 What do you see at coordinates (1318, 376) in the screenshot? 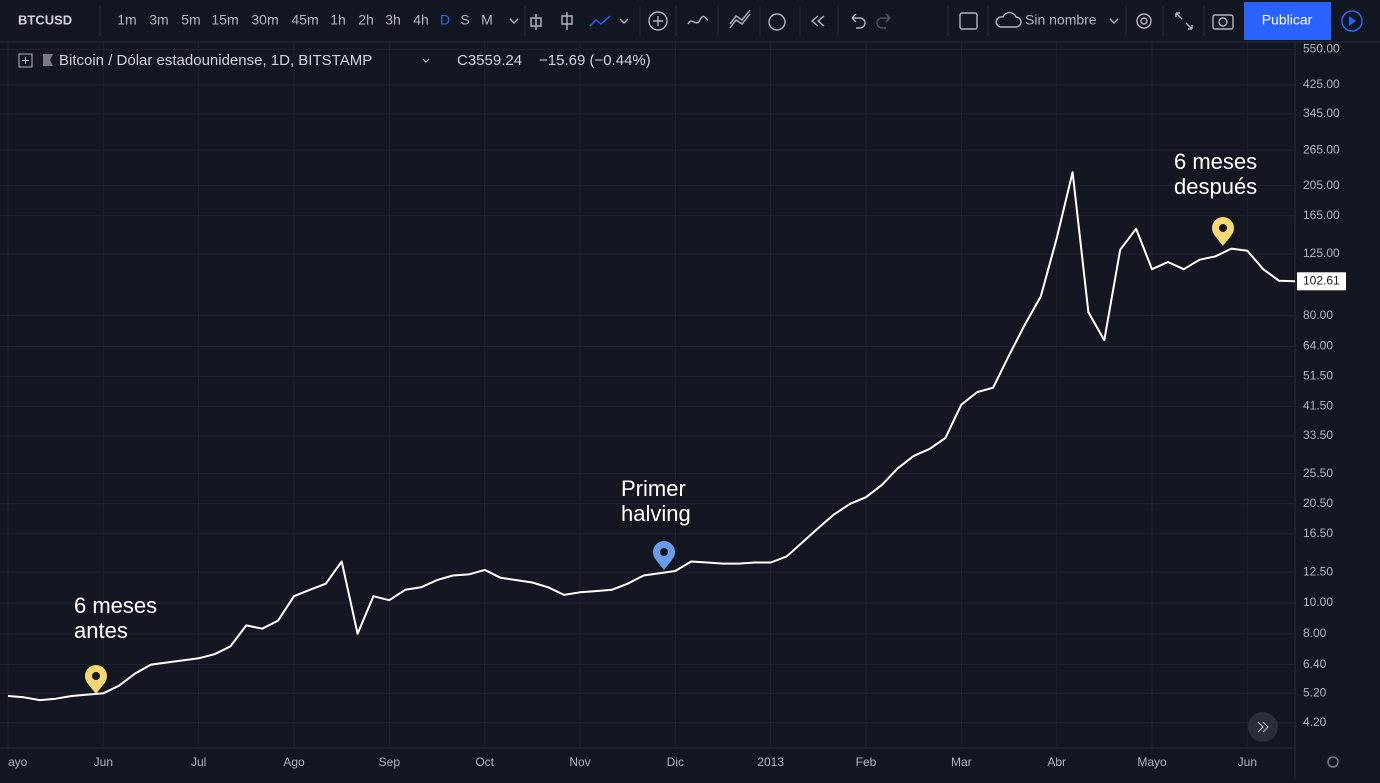
I see `y-tick-label: 51.50` at bounding box center [1318, 376].